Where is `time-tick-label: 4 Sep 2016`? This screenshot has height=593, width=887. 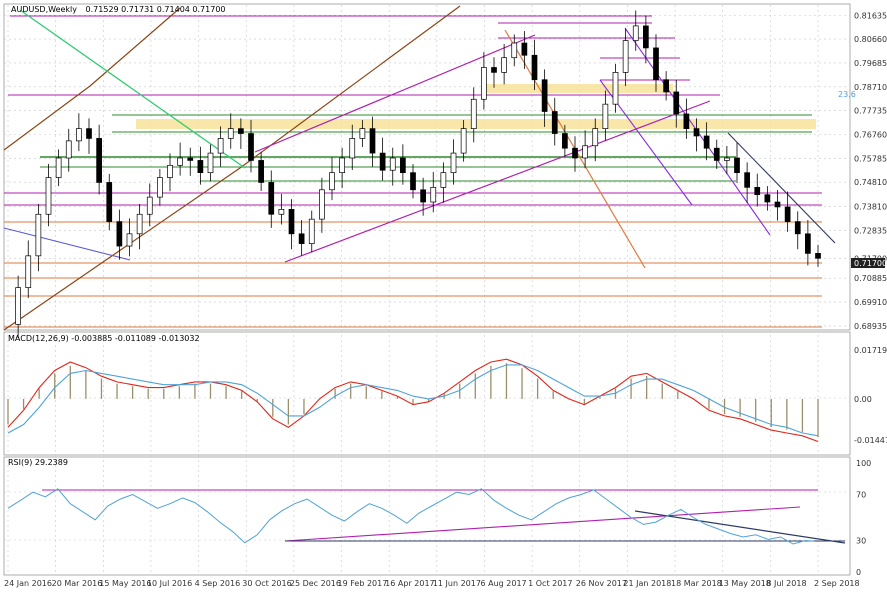
time-tick-label: 4 Sep 2016 is located at coordinates (218, 583).